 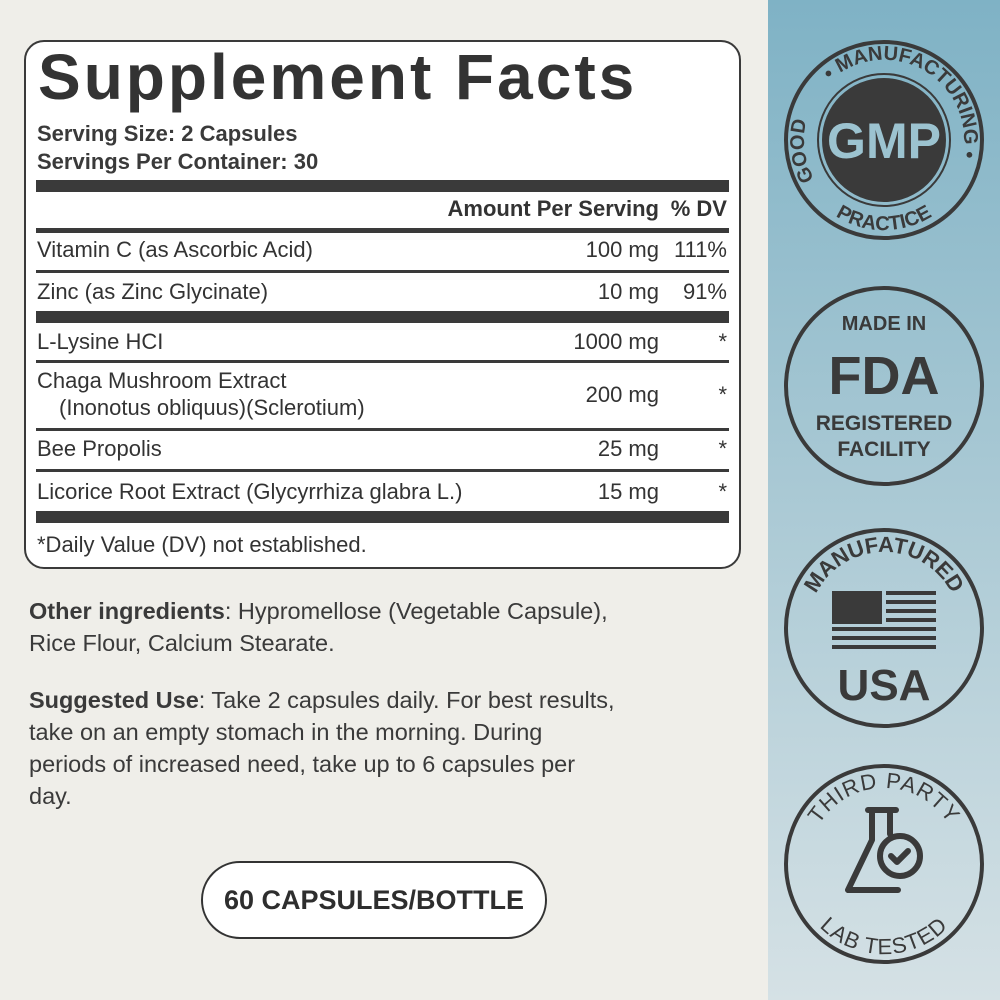 I want to click on fda-line1: MADE IN, so click(x=884, y=324).